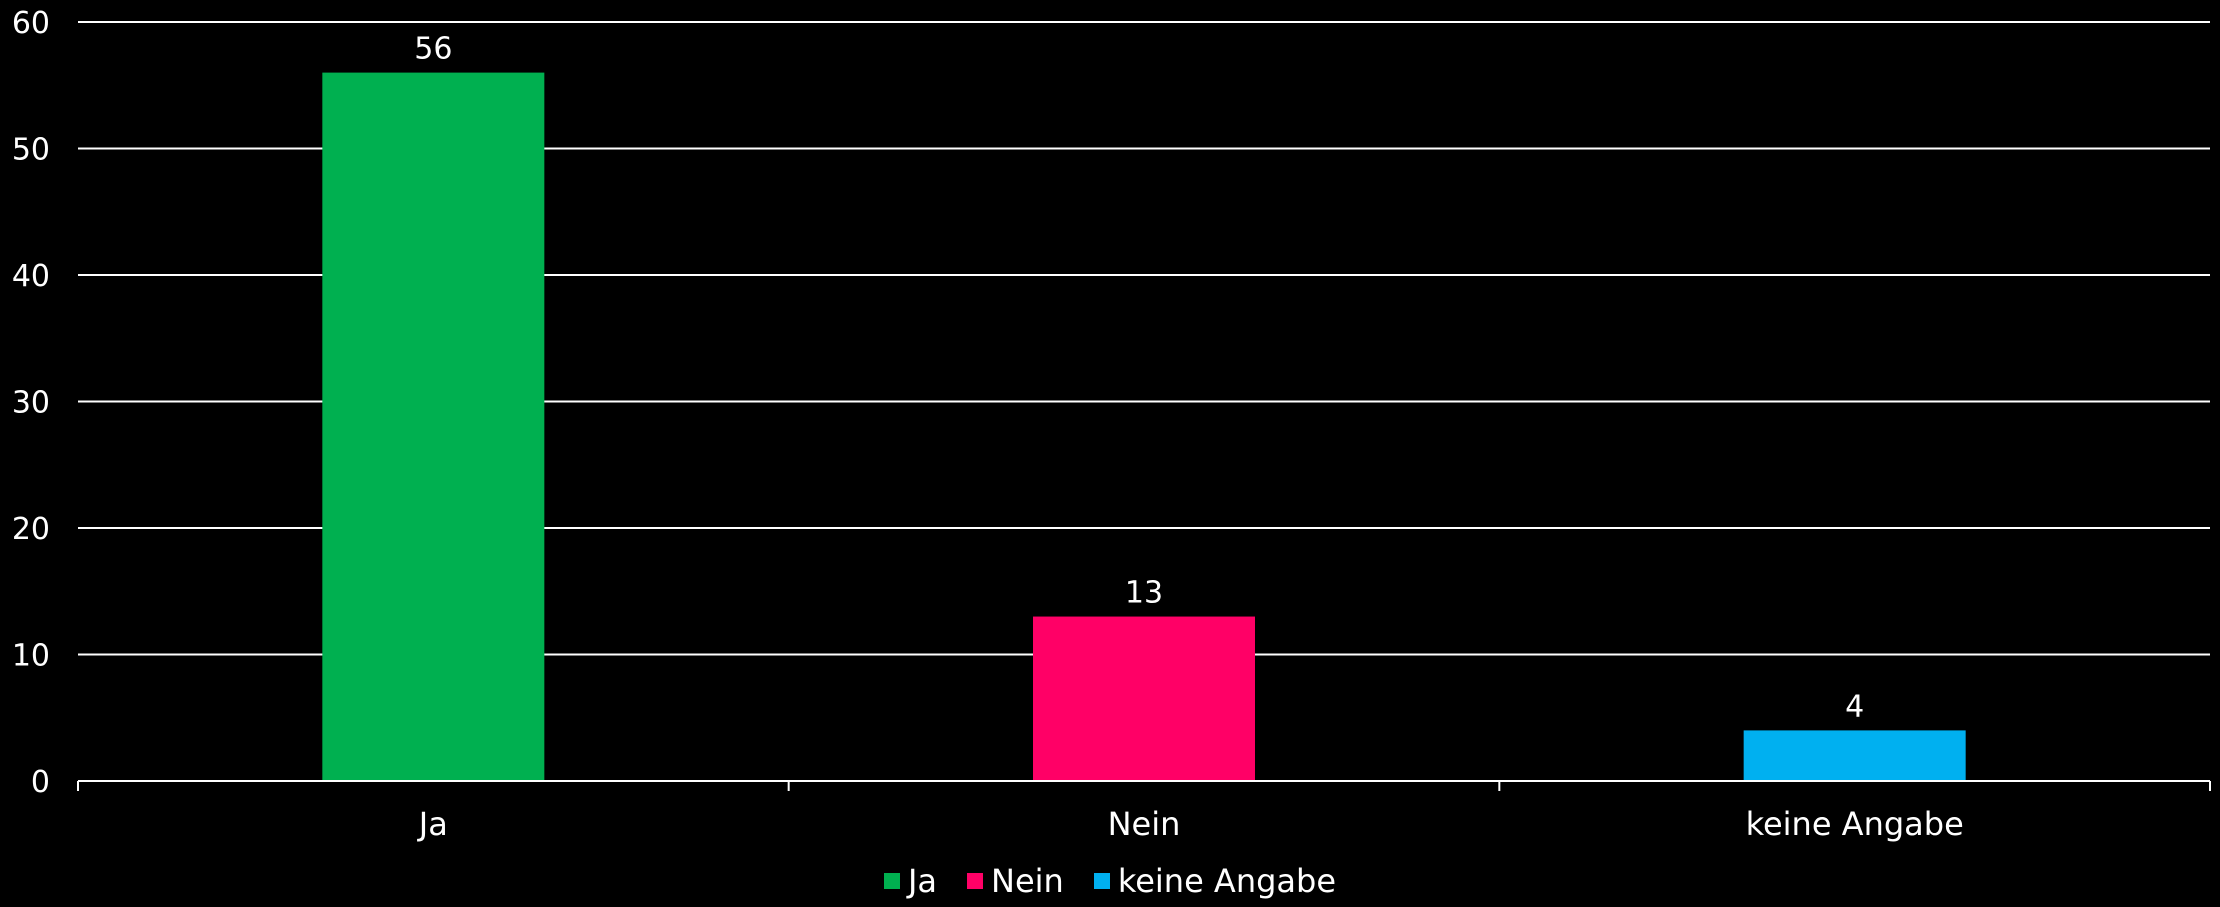  What do you see at coordinates (31, 403) in the screenshot?
I see `y-tick-label: 30` at bounding box center [31, 403].